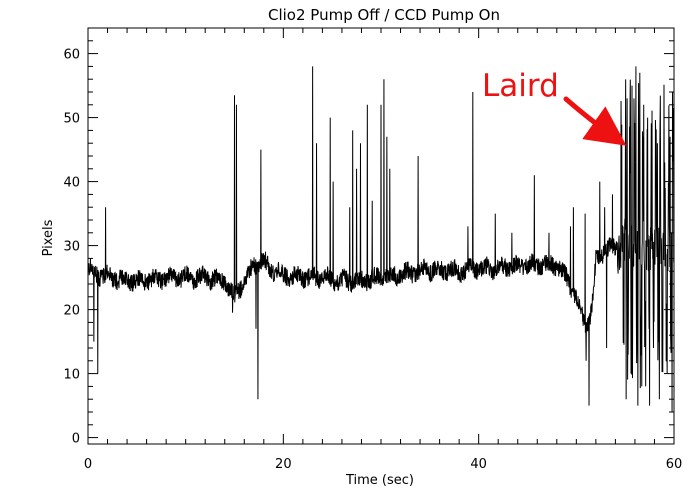 The image size is (700, 500). What do you see at coordinates (520, 86) in the screenshot?
I see `laird-annotation: Laird` at bounding box center [520, 86].